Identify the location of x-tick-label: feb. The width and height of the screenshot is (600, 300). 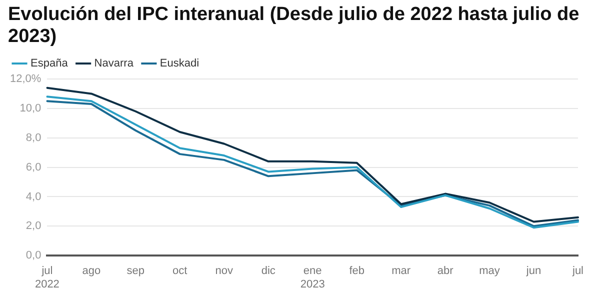
(356, 271).